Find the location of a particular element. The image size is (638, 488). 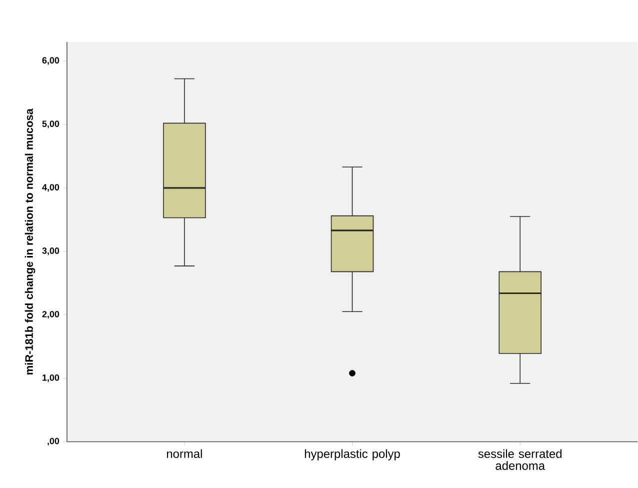

y-tick-label: 3,00 is located at coordinates (51, 252).